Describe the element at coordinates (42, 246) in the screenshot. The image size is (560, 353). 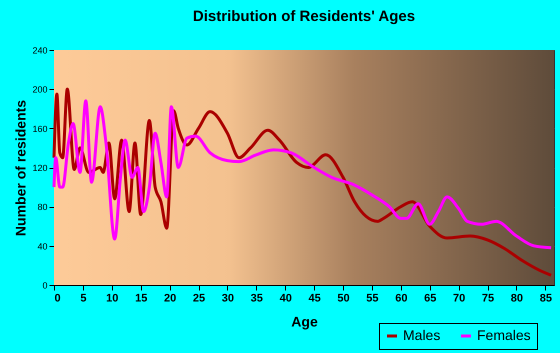
I see `y-tick-label: 40` at that location.